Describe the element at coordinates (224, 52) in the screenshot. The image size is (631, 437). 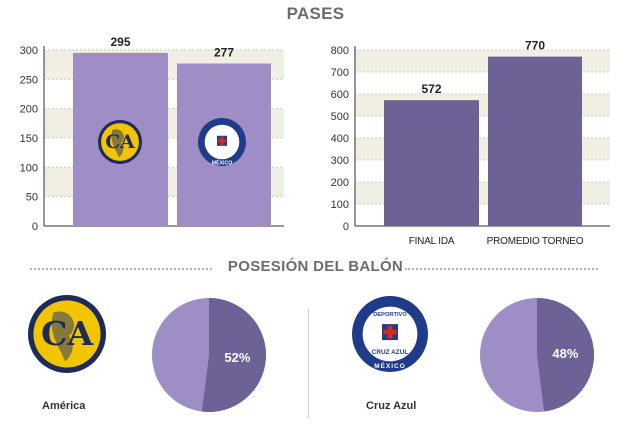
I see `bar-value-label: 277` at that location.